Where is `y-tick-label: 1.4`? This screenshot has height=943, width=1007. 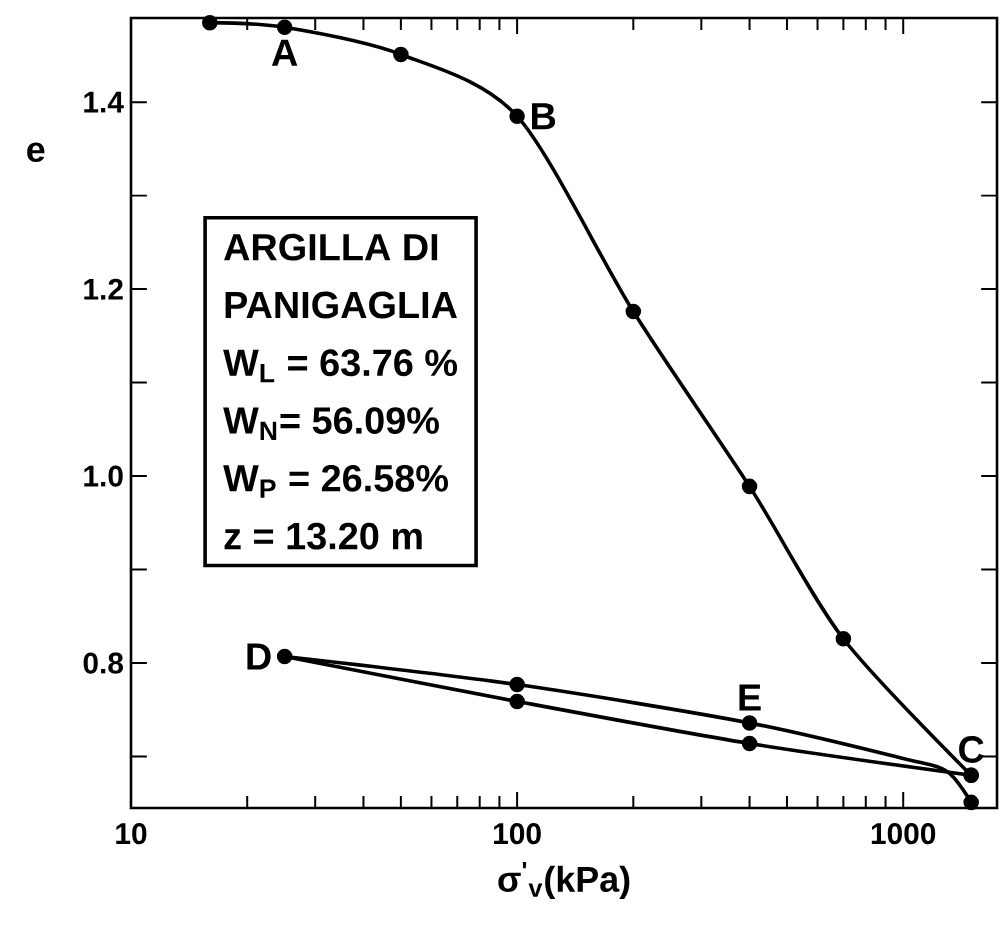
y-tick-label: 1.4 is located at coordinates (104, 102).